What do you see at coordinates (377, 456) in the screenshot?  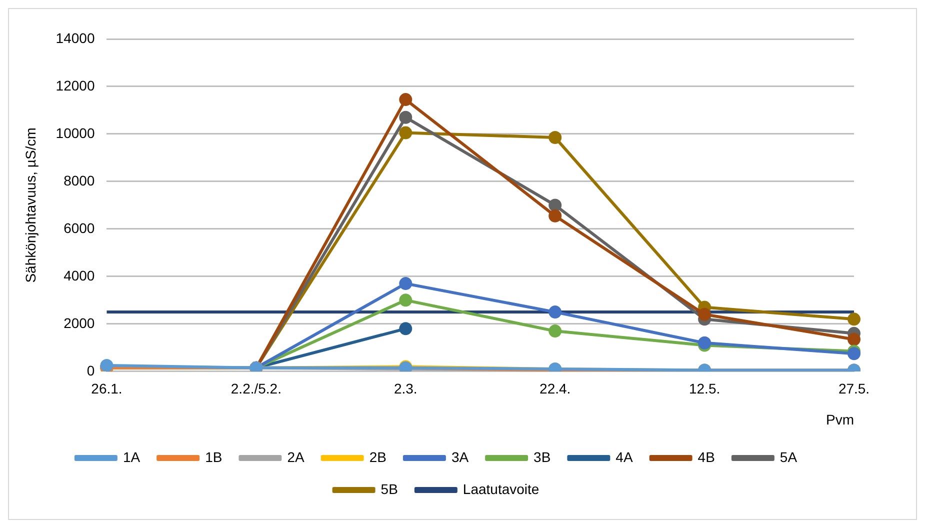 I see `legend-label: 2B` at bounding box center [377, 456].